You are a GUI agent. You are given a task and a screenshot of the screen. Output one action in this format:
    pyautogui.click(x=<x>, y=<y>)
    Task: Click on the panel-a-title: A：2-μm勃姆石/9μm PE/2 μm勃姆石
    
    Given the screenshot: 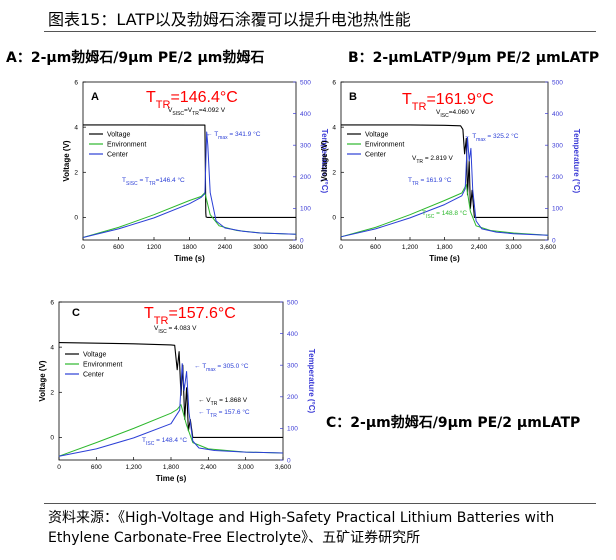 What is the action you would take?
    pyautogui.click(x=135, y=58)
    